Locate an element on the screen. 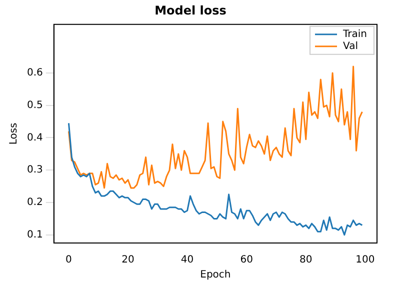 Image resolution: width=397 pixels, height=281 pixels. legend-label: Train is located at coordinates (355, 34).